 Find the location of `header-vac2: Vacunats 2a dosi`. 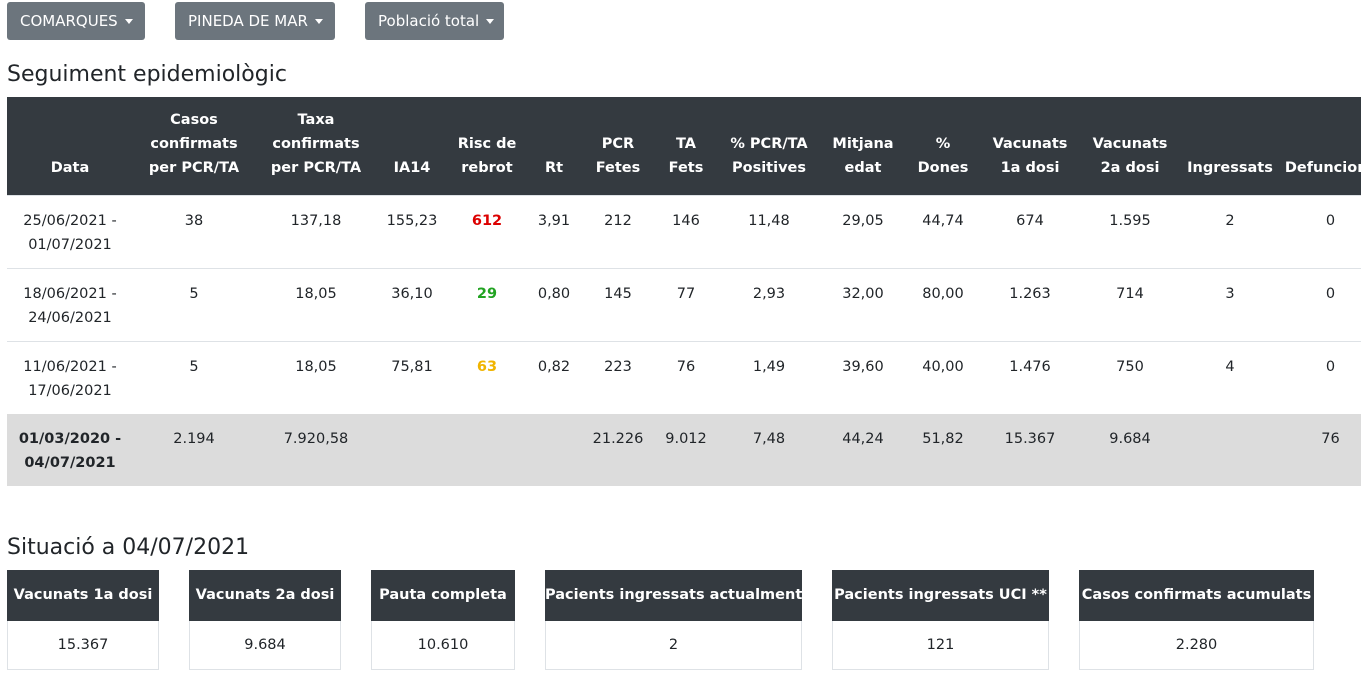

header-vac2: Vacunats 2a dosi is located at coordinates (1130, 146).